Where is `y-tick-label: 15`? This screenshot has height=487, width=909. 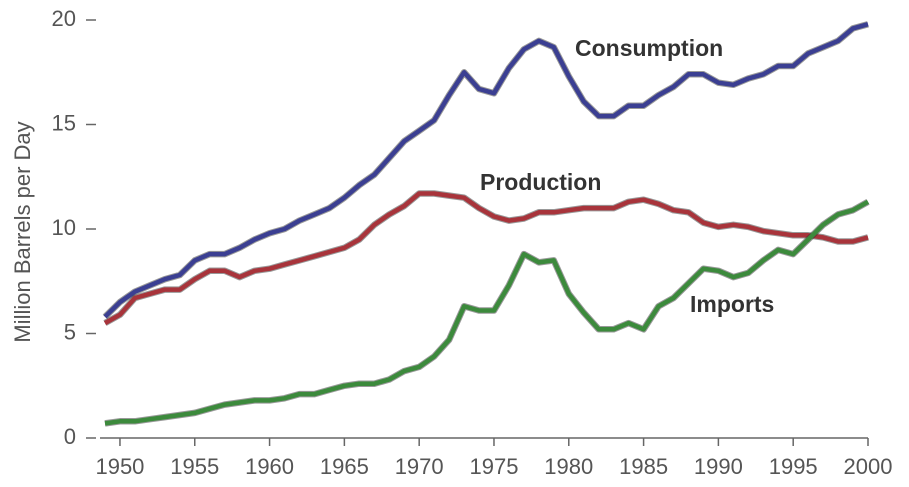
y-tick-label: 15 is located at coordinates (64, 122).